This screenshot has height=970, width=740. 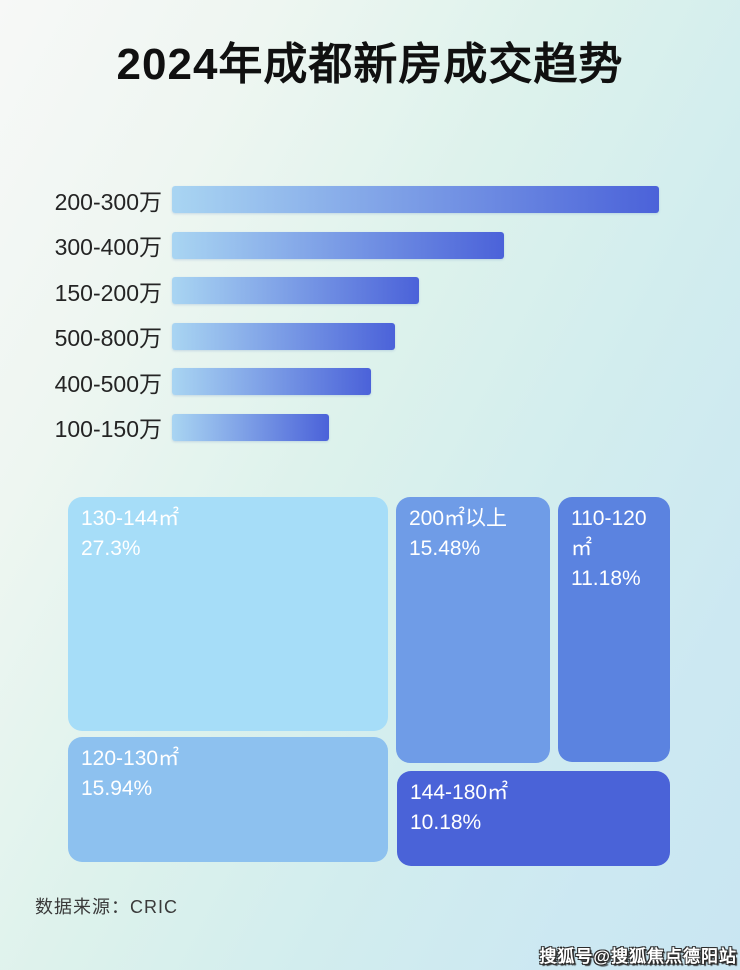 I want to click on treemap-block-200-plus: 200㎡以上 15.48%, so click(x=473, y=630).